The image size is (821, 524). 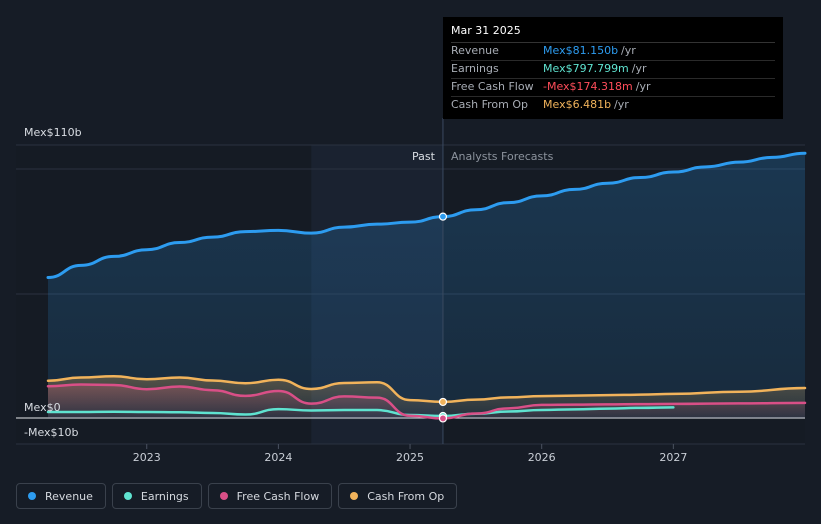 I want to click on y-axis-label-top: Mex$110b, so click(x=53, y=132).